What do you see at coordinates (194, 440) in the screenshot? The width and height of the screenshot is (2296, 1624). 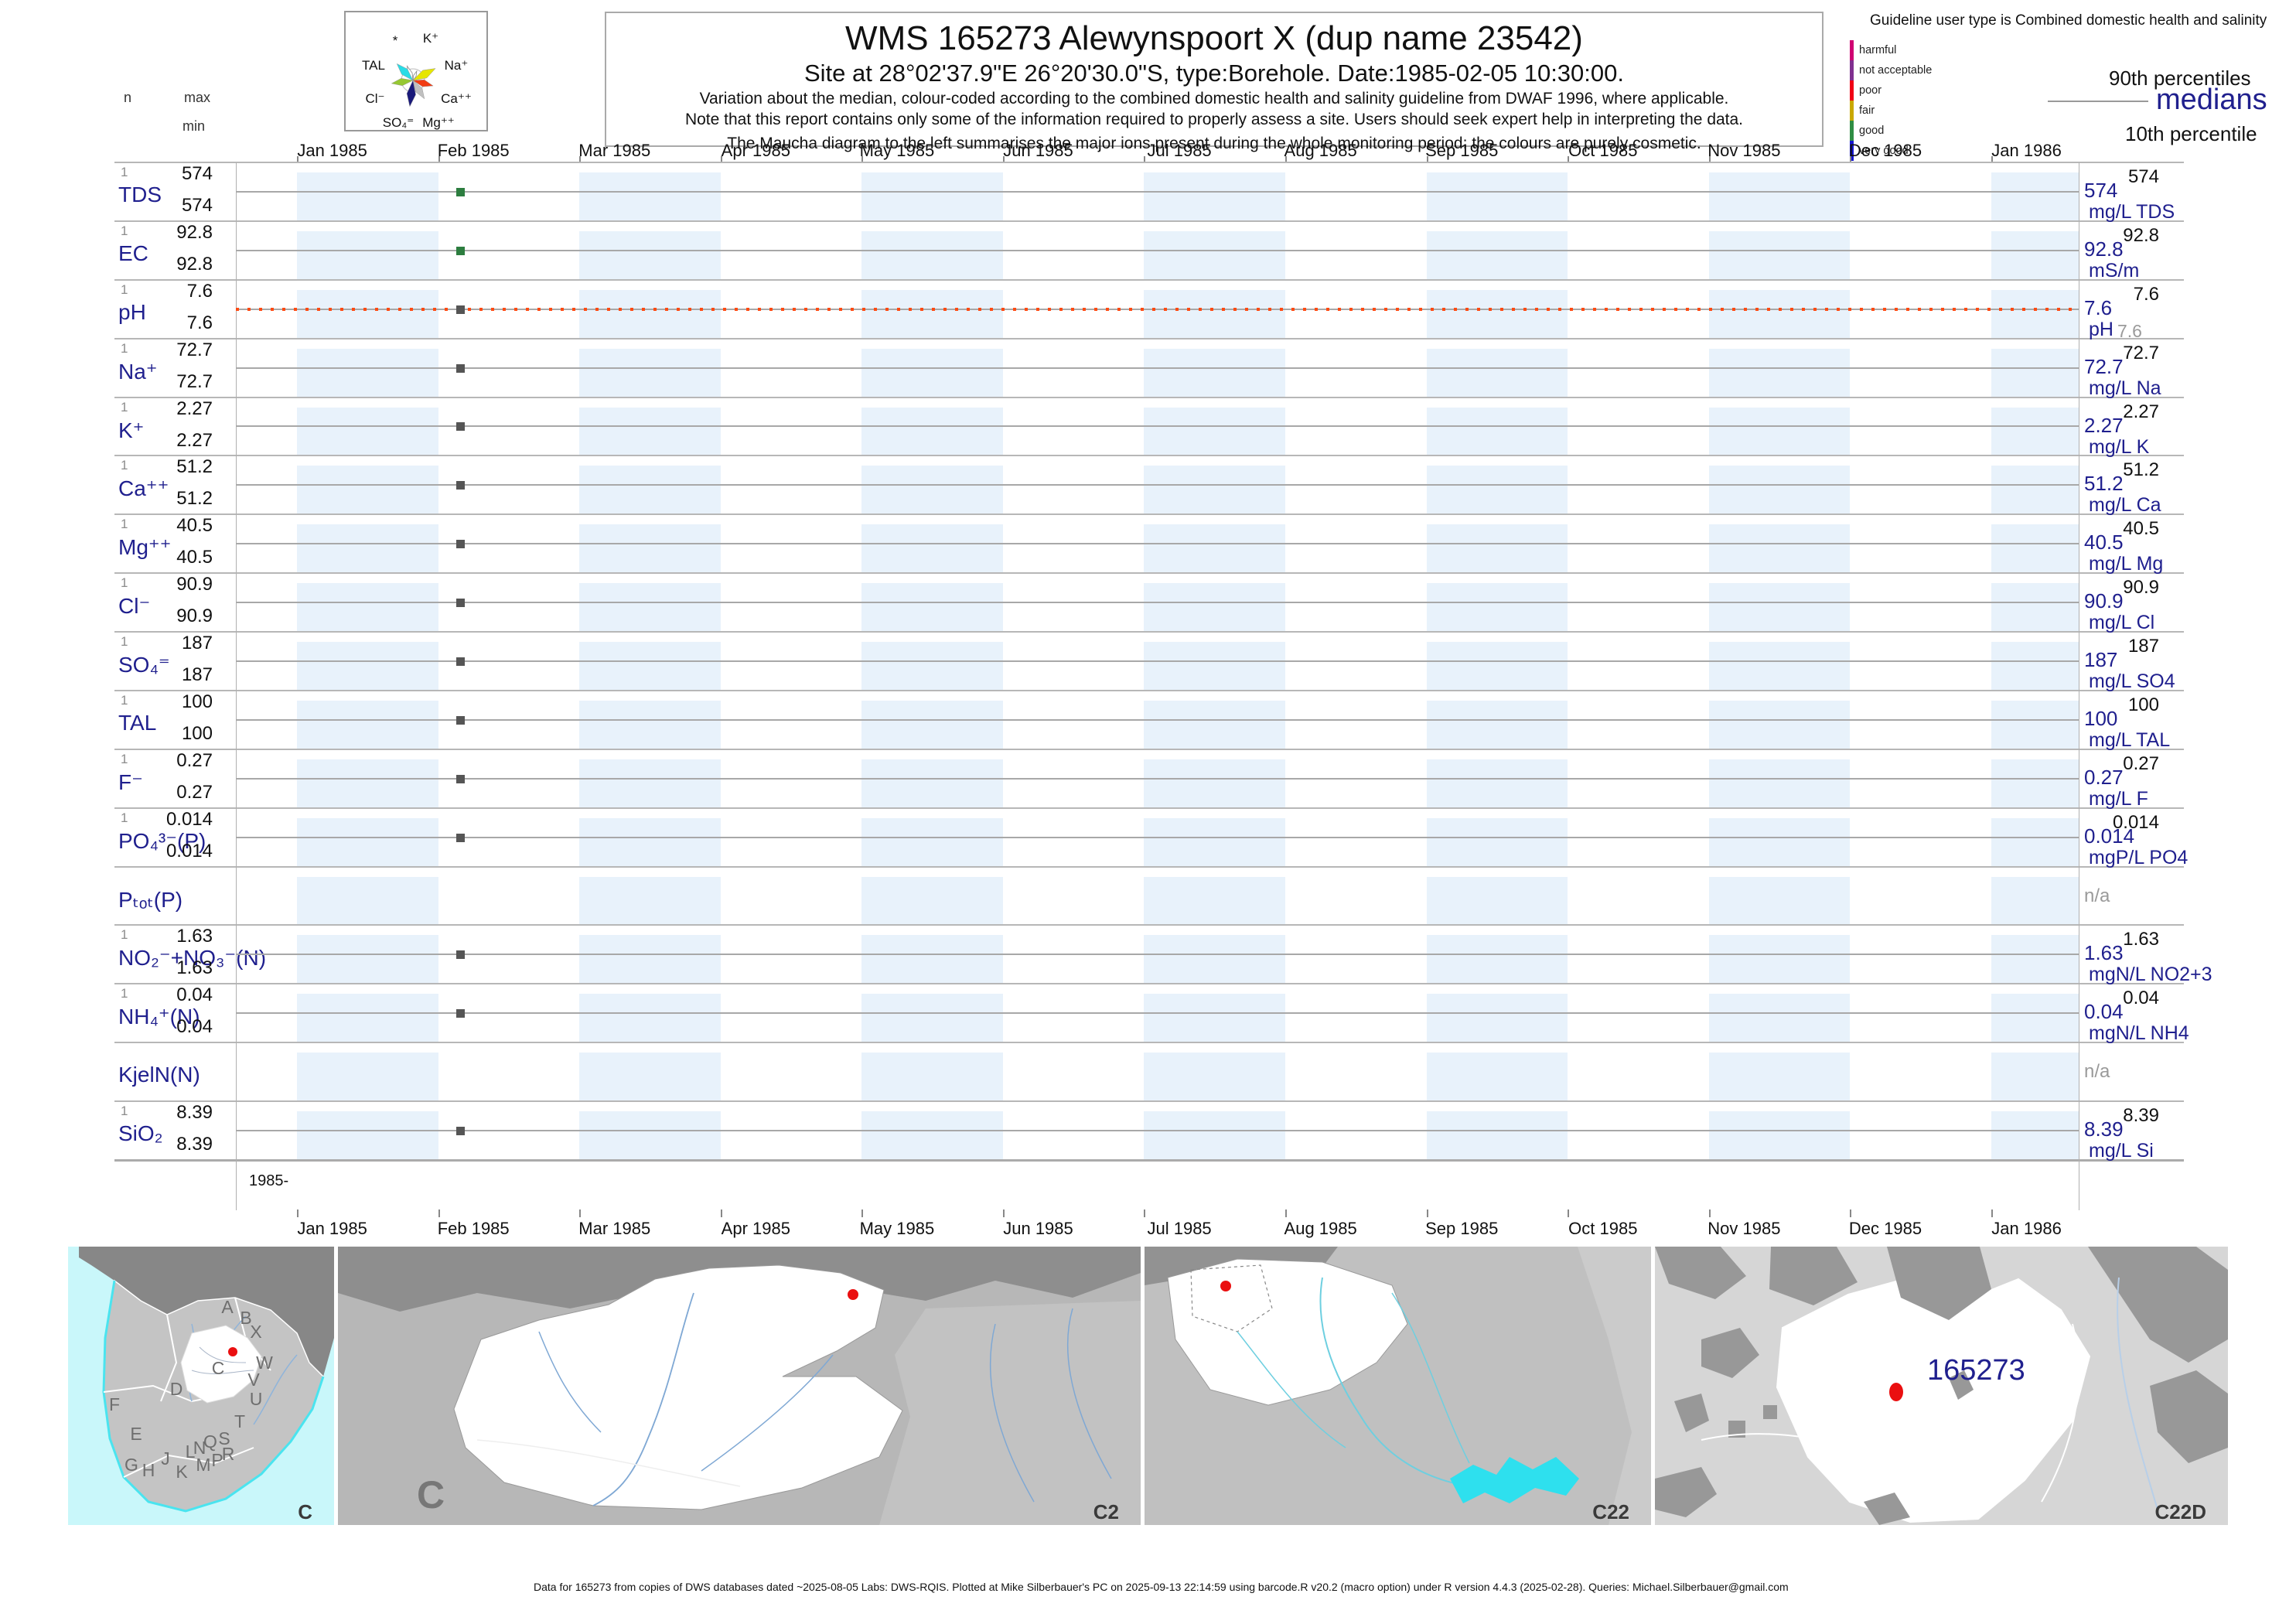 I see `row-min: 2.27` at bounding box center [194, 440].